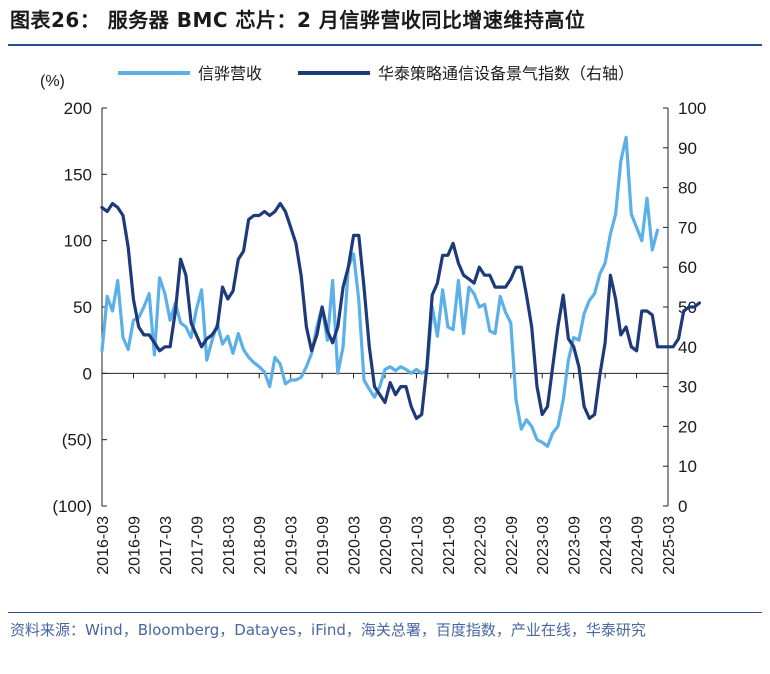  Describe the element at coordinates (543, 545) in the screenshot. I see `x-tick-label: 2023-03` at that location.